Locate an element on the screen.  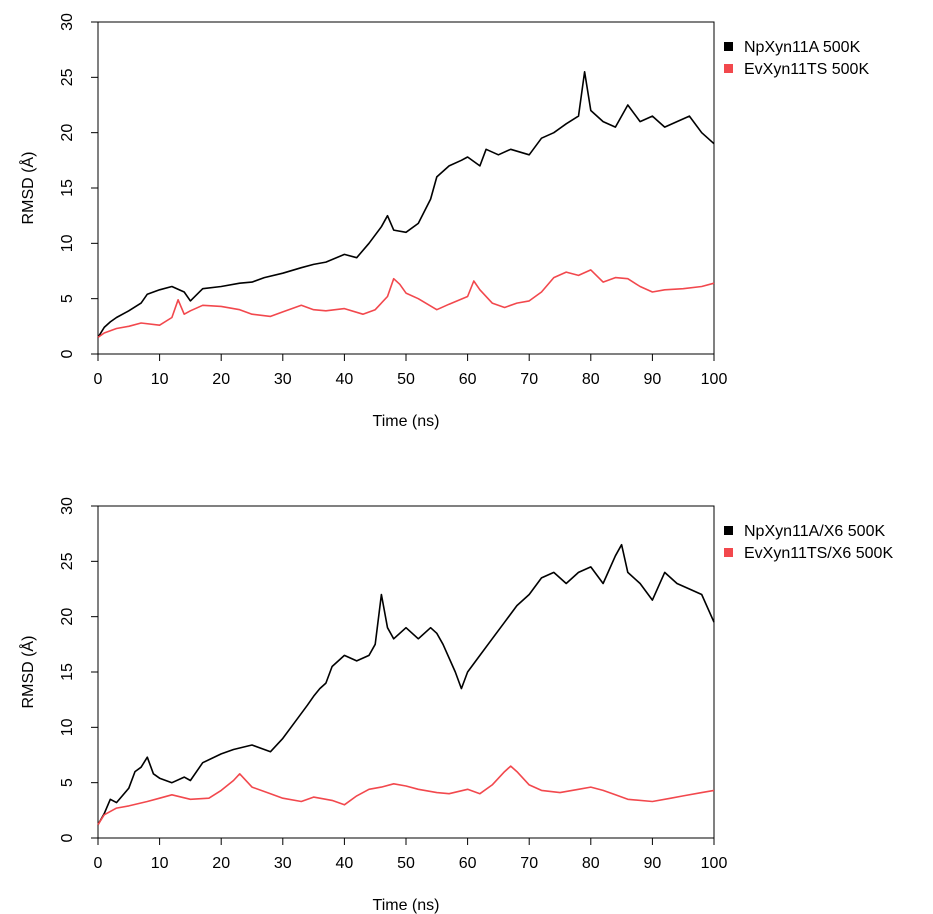
legend-label: NpXyn11A/X6 500K is located at coordinates (814, 531).